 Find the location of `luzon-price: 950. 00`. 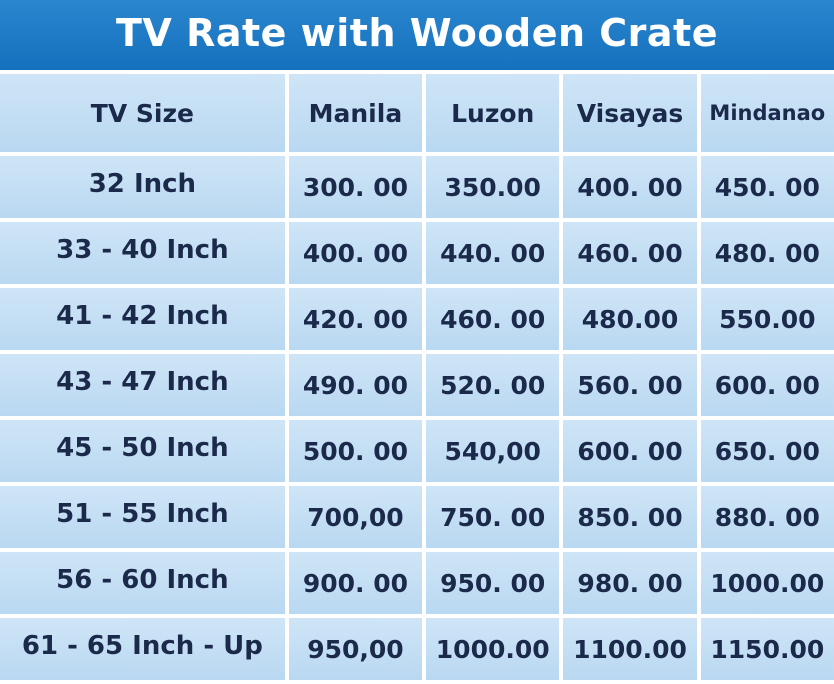

luzon-price: 950. 00 is located at coordinates (493, 583).